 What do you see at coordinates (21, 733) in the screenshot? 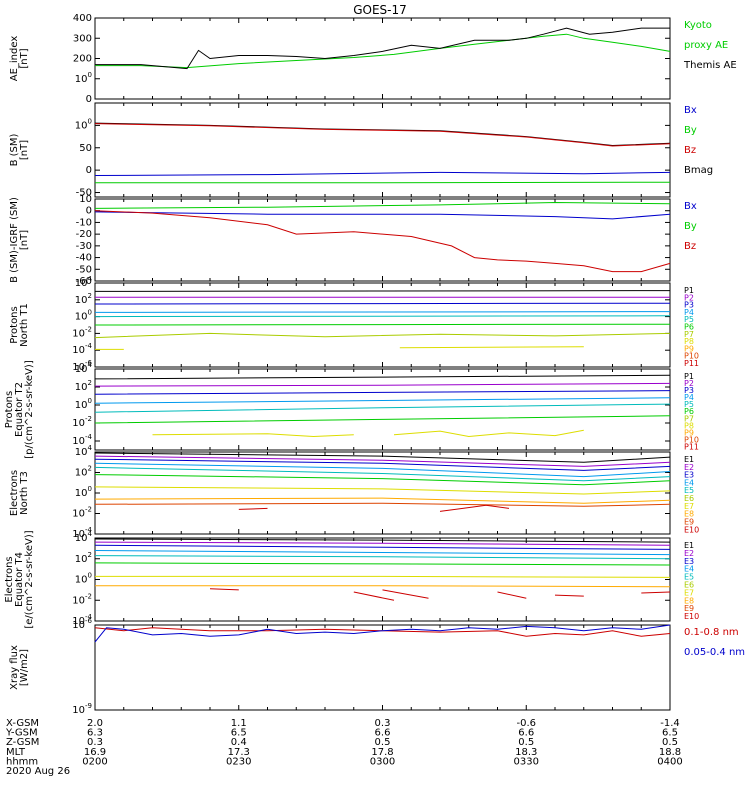
I see `x-axis-row-label: Y-GSM` at bounding box center [21, 733].